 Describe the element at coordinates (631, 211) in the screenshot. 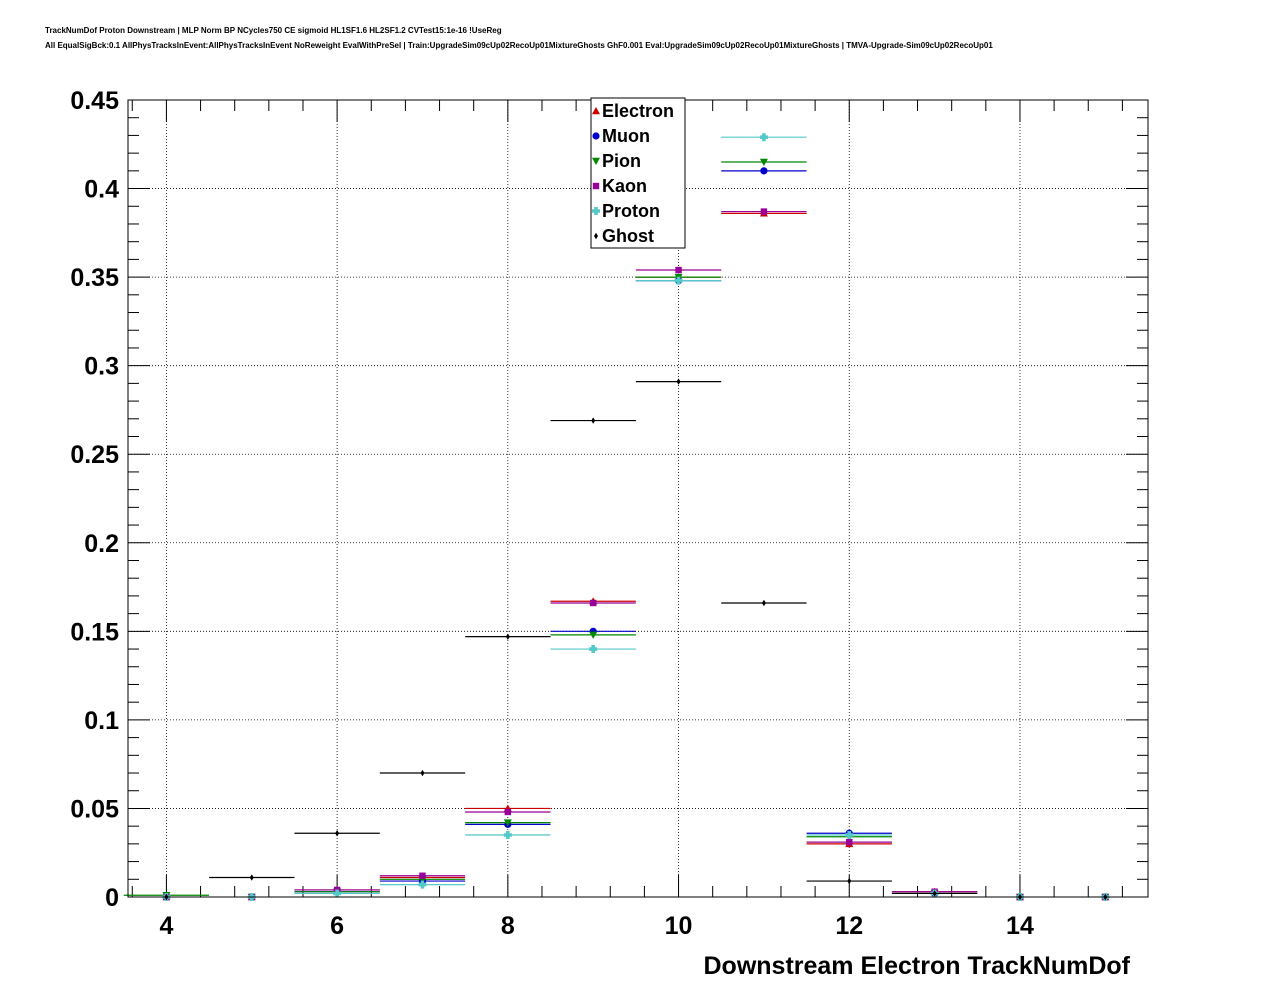

I see `legend-label: Proton` at that location.